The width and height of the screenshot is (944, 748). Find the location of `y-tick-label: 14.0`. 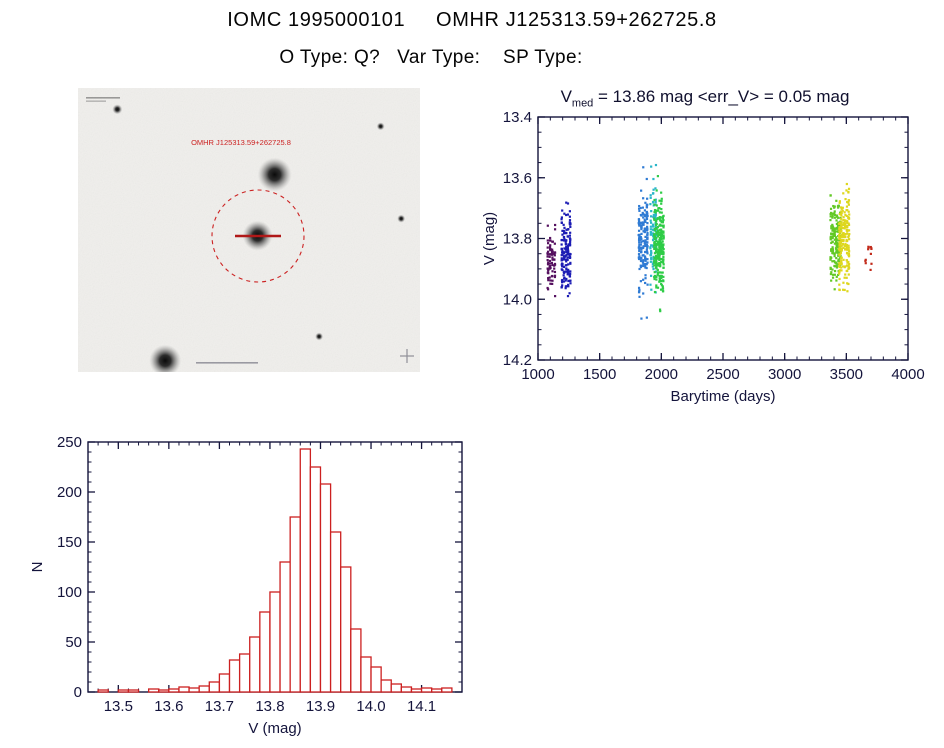

y-tick-label: 14.0 is located at coordinates (517, 299).